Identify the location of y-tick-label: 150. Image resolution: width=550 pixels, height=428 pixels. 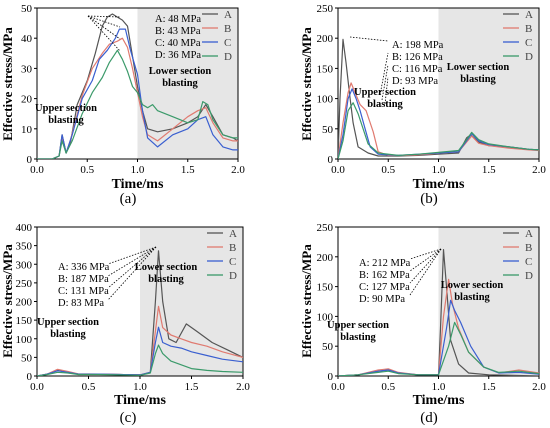
(24, 321).